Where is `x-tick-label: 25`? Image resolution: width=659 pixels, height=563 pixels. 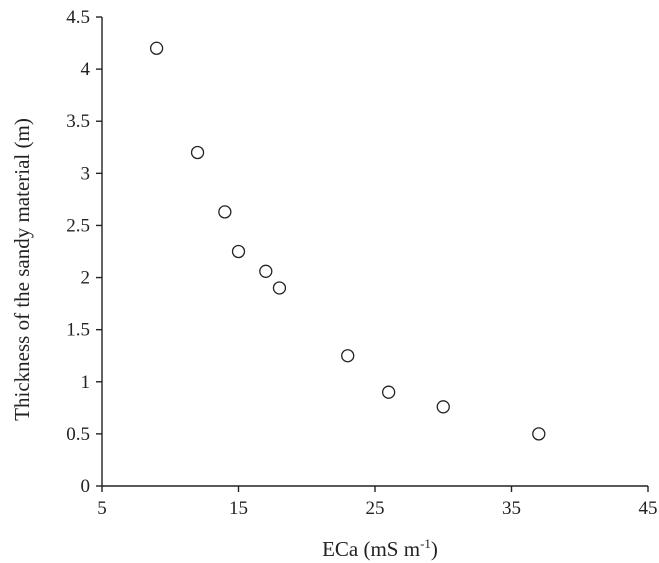
x-tick-label: 25 is located at coordinates (375, 508).